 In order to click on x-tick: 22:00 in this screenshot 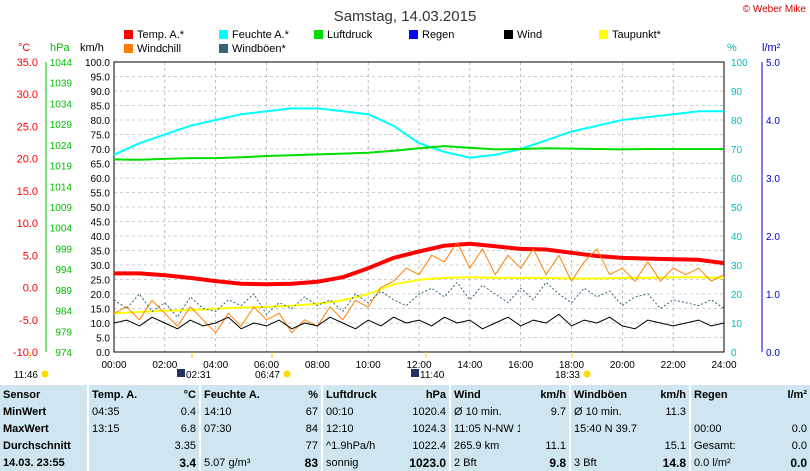, I will do `click(673, 365)`.